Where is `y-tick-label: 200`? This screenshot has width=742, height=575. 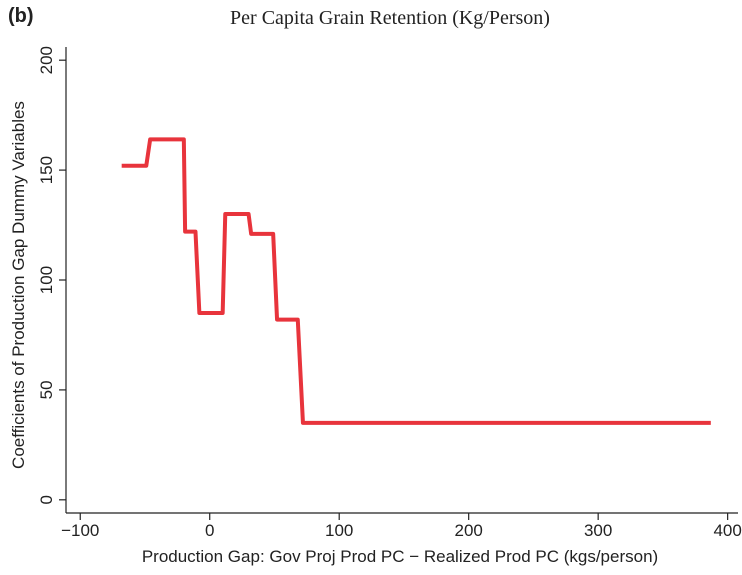 y-tick-label: 200 is located at coordinates (46, 60).